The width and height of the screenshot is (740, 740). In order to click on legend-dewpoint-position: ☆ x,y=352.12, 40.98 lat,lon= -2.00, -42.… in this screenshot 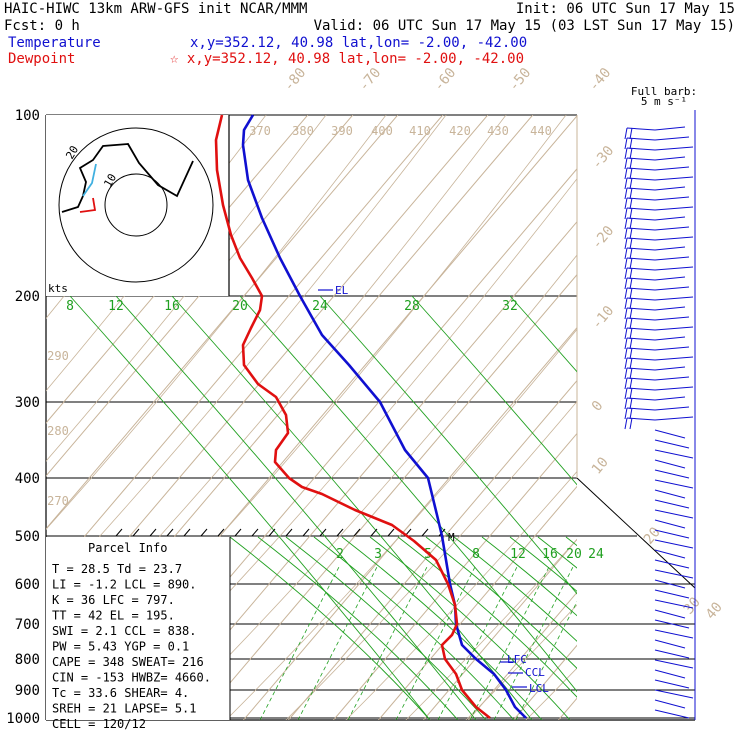, I will do `click(347, 59)`.